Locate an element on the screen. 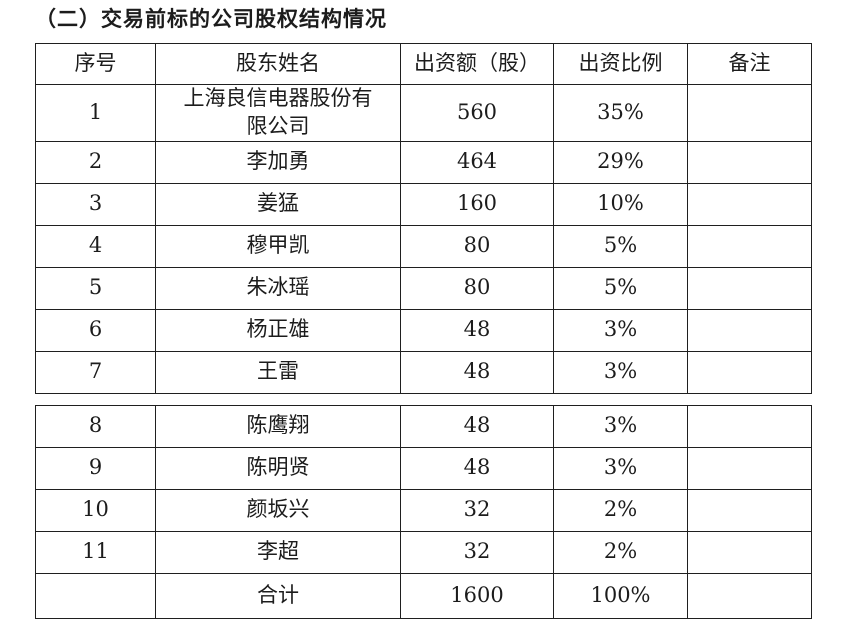  cell-name: 李超 is located at coordinates (278, 552).